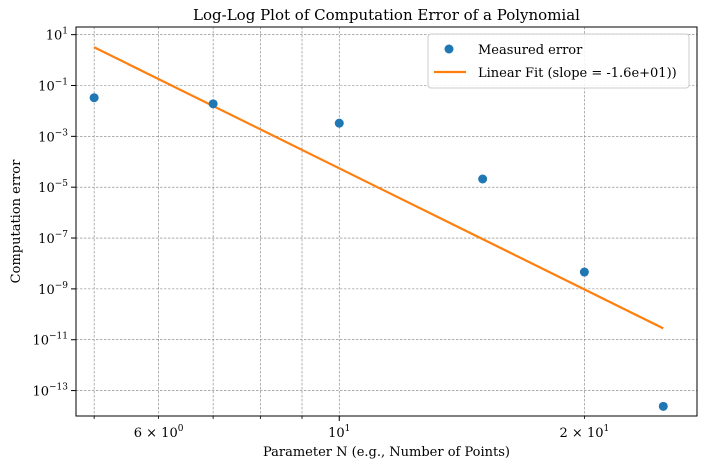 The height and width of the screenshot is (470, 705). What do you see at coordinates (386, 452) in the screenshot?
I see `x-axis-label: Parameter N (e.g., Number of Points)` at bounding box center [386, 452].